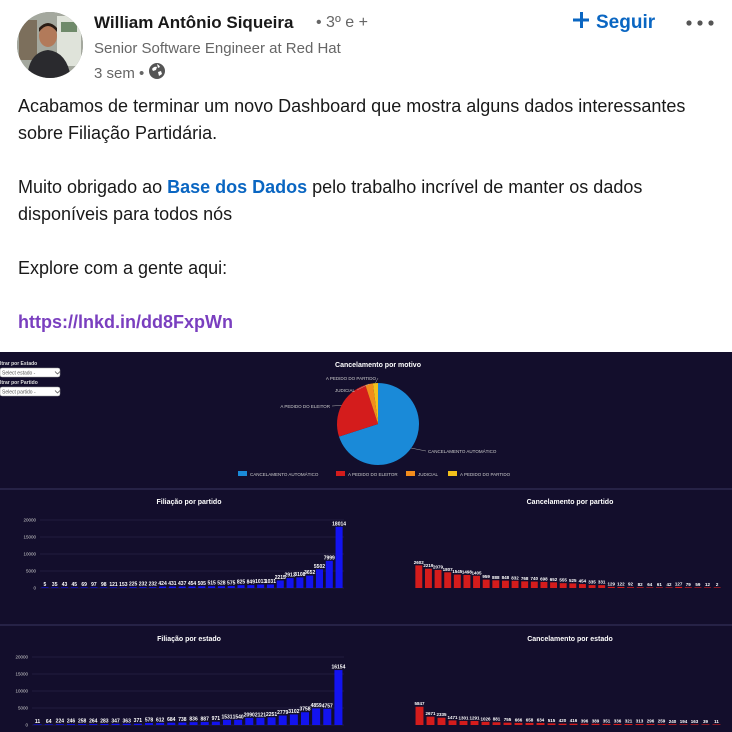 This screenshot has width=732, height=732. I want to click on estado-select, so click(30, 372).